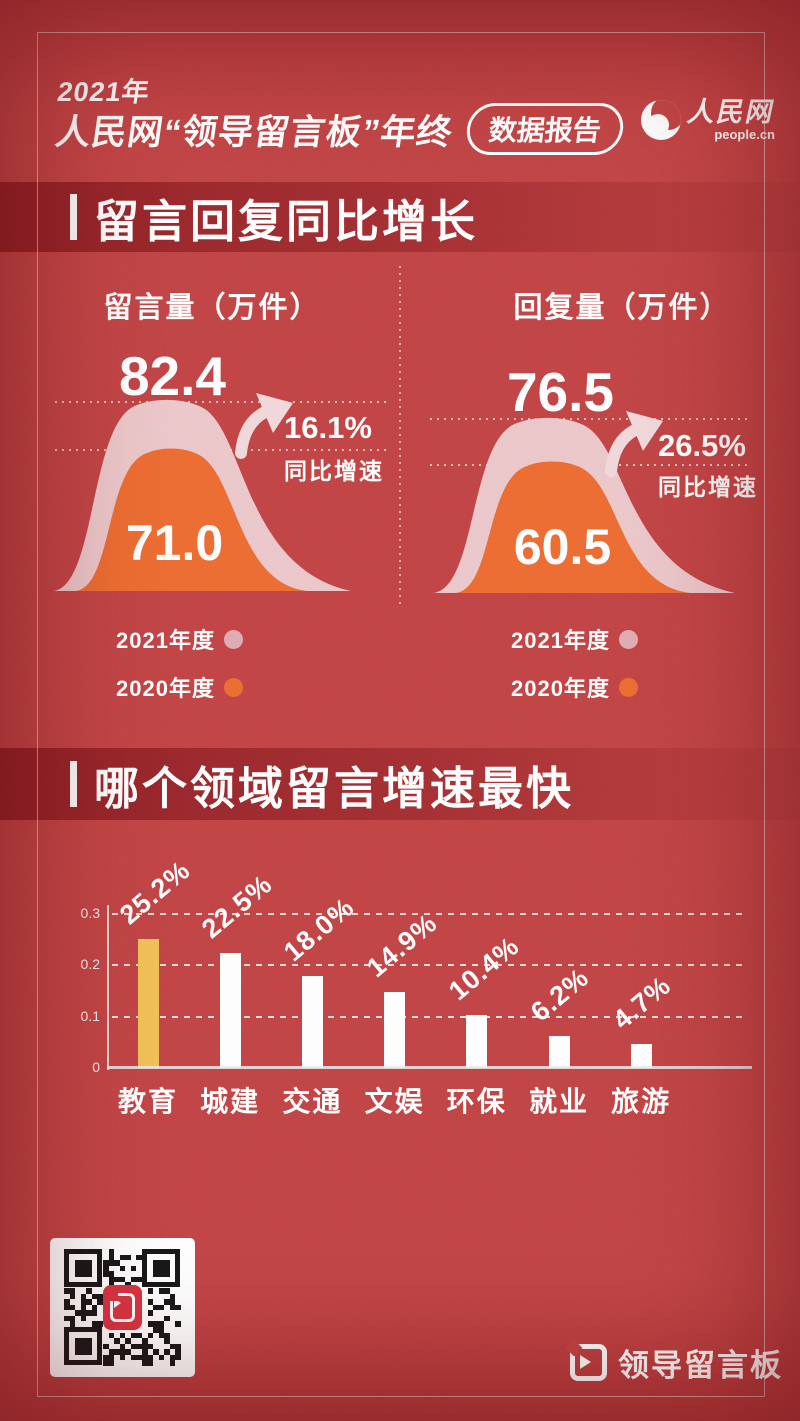 The height and width of the screenshot is (1421, 800). I want to click on replies-2020-value: 60.5, so click(562, 547).